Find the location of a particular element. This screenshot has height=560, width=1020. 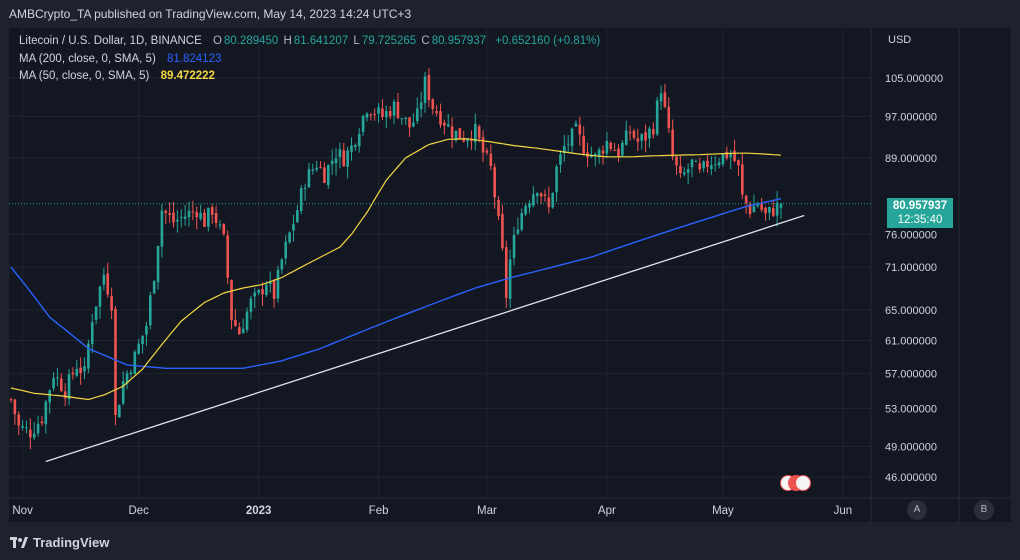

y-tick-label: 97.000000 is located at coordinates (911, 117).